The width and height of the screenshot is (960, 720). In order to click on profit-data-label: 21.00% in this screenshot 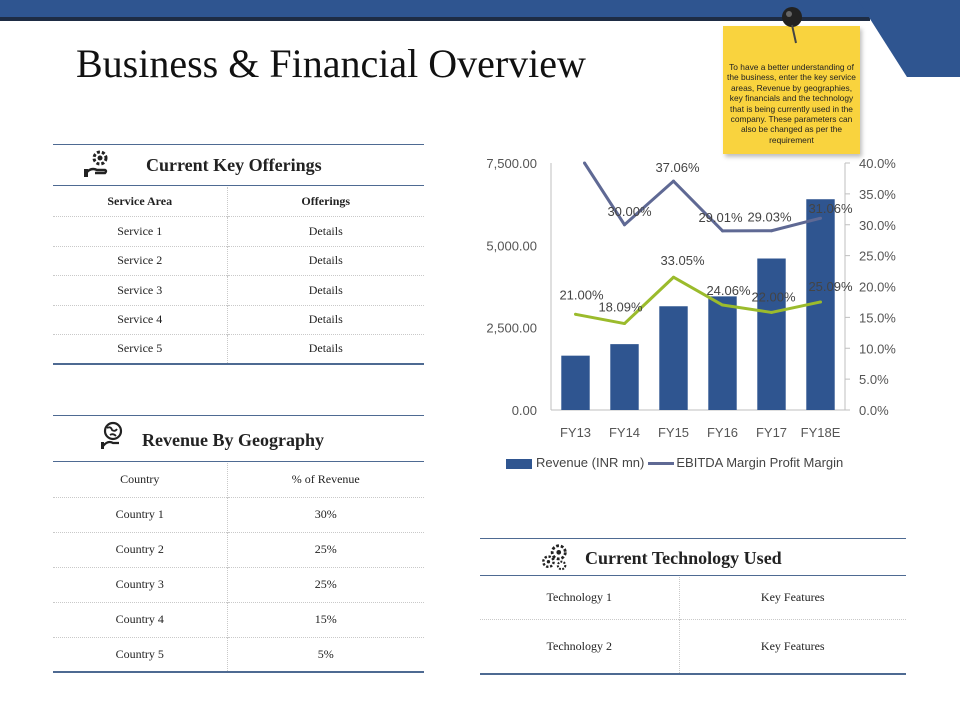, I will do `click(581, 294)`.